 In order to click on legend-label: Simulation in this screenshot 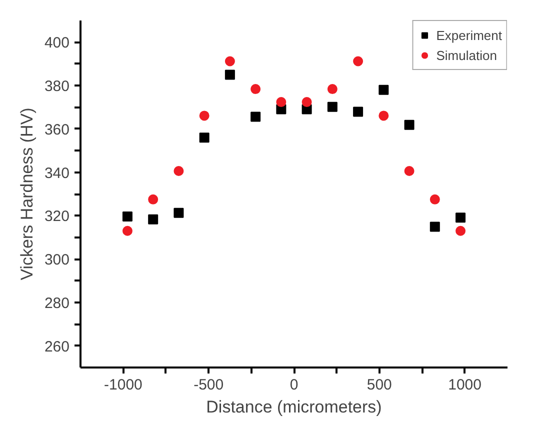, I will do `click(466, 55)`.